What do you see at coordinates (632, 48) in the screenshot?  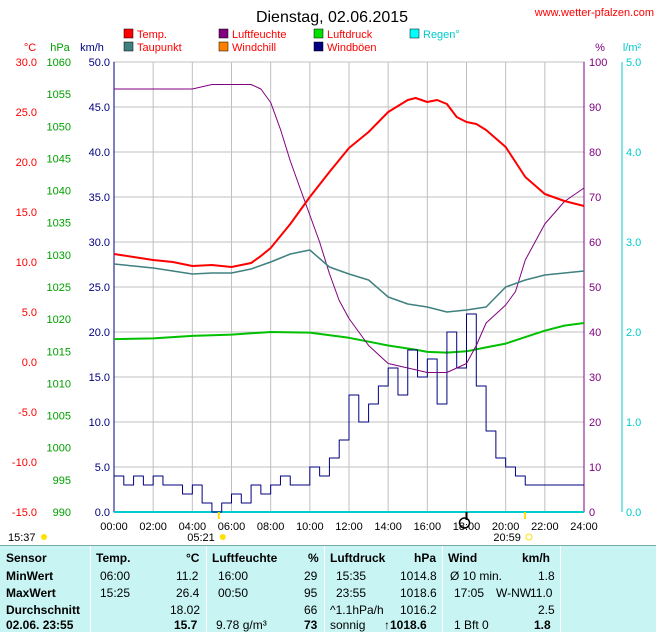 I see `rain-unit-label: l/m²` at bounding box center [632, 48].